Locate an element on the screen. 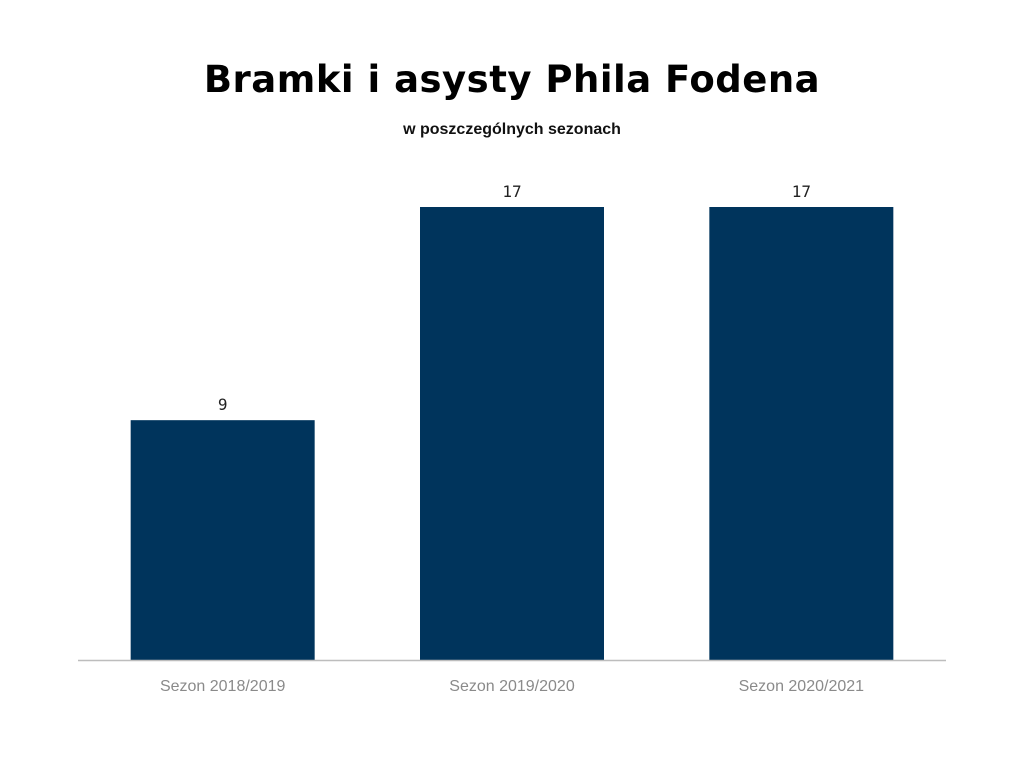  bar-value-label-3: 17 is located at coordinates (801, 191).